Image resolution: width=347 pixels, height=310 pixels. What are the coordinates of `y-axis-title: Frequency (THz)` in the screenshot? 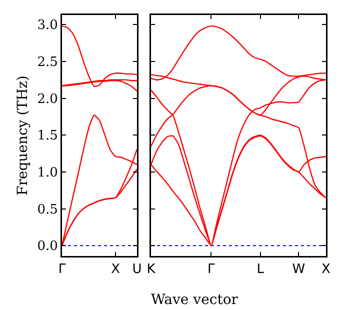 It's located at (23, 135).